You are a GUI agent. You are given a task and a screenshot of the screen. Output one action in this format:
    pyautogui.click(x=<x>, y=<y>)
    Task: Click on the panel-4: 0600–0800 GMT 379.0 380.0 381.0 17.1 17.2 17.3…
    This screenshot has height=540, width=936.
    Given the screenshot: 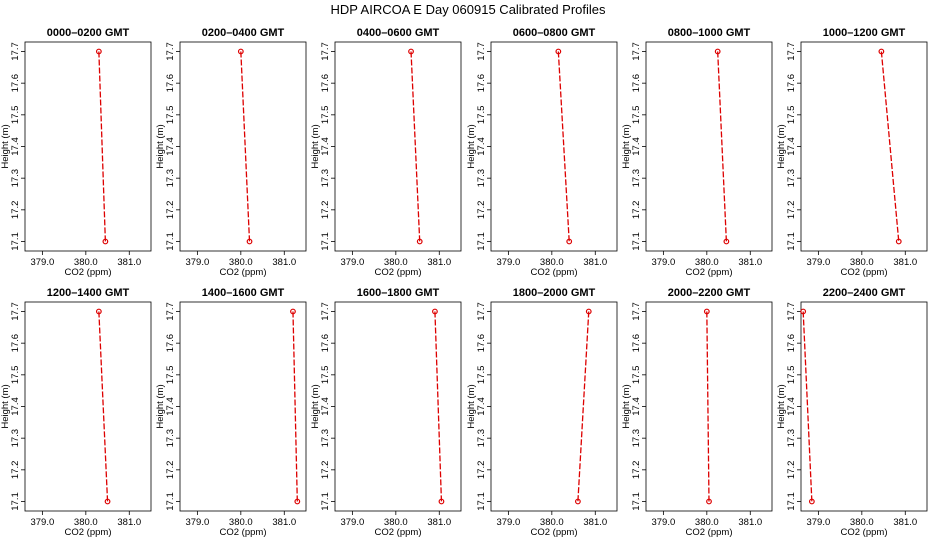 What is the action you would take?
    pyautogui.click(x=542, y=152)
    